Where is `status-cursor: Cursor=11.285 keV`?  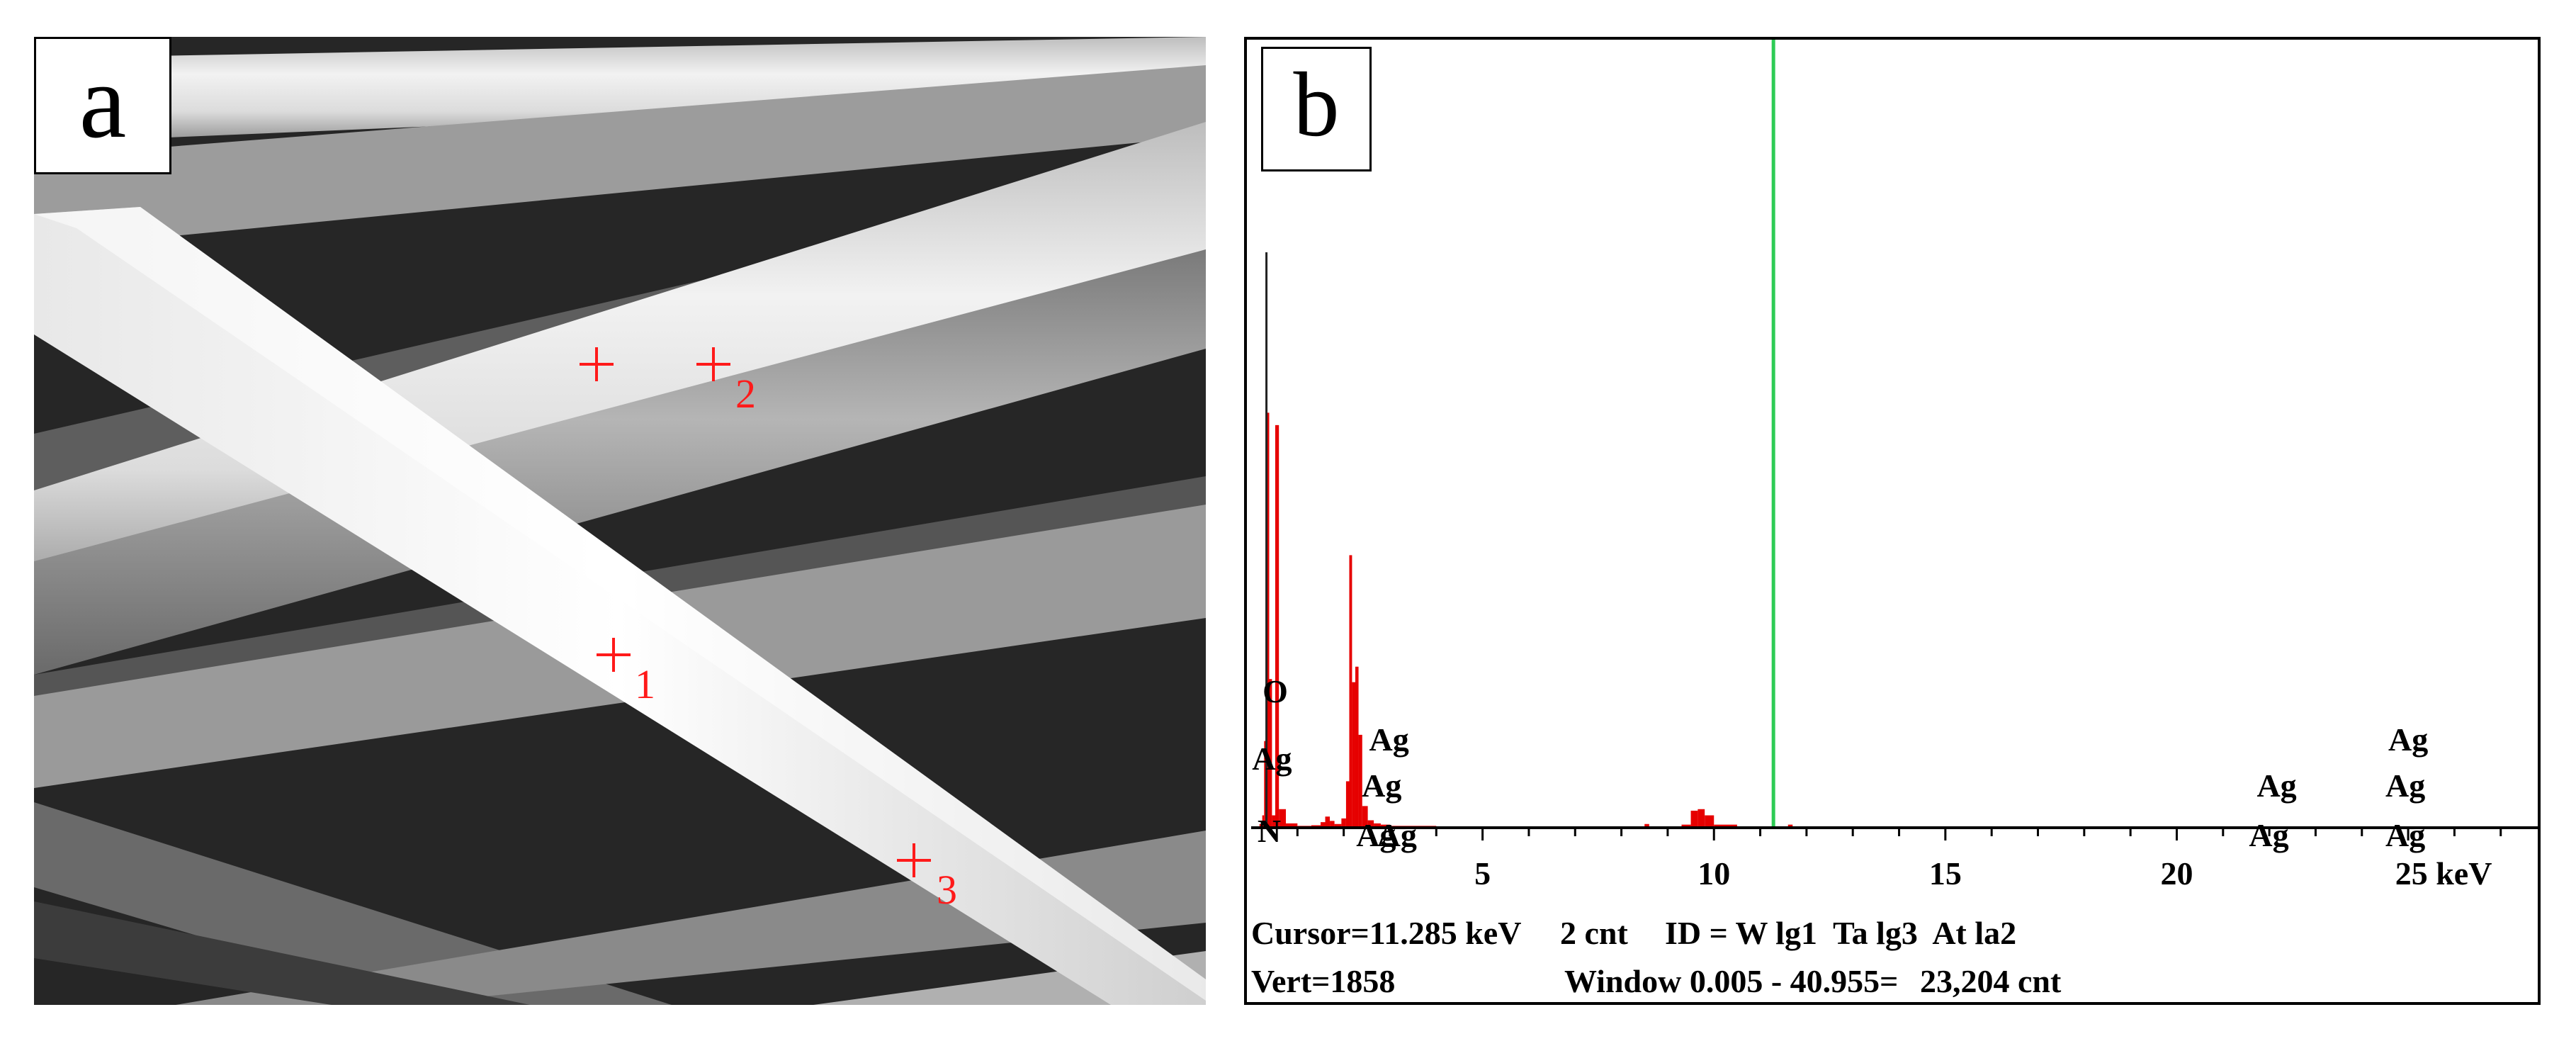
status-cursor: Cursor=11.285 keV is located at coordinates (1386, 933).